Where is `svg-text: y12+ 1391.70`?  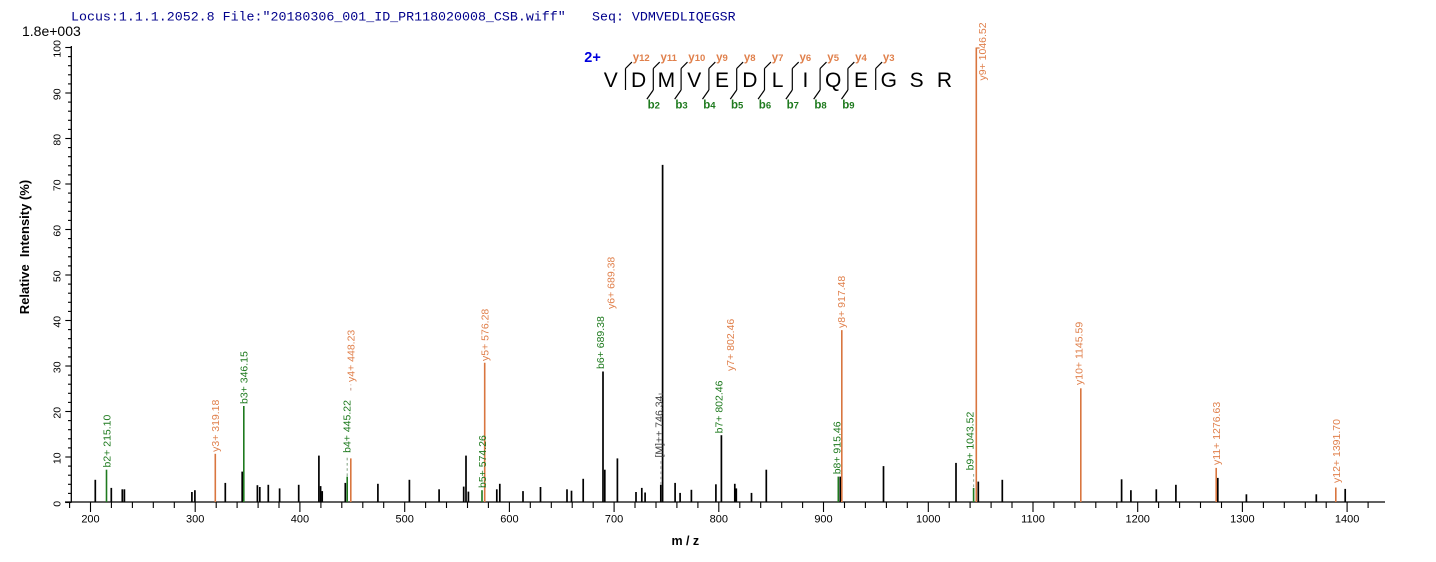
svg-text: y12+ 1391.70 is located at coordinates (1337, 451).